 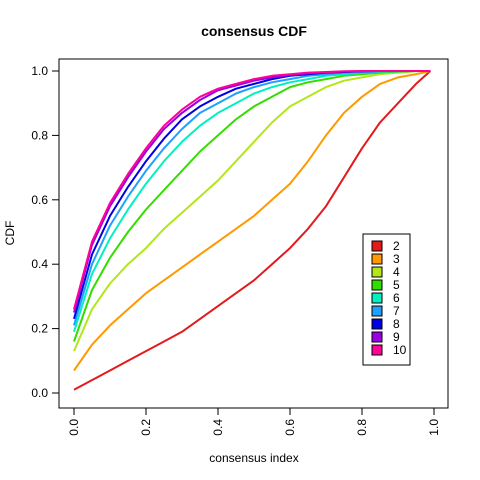 I want to click on legend-label-7: 7, so click(x=396, y=311).